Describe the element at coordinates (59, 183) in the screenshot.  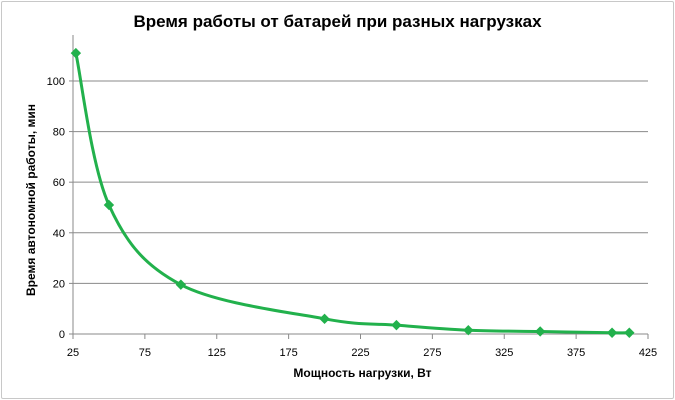
I see `y-tick-label: 60` at that location.